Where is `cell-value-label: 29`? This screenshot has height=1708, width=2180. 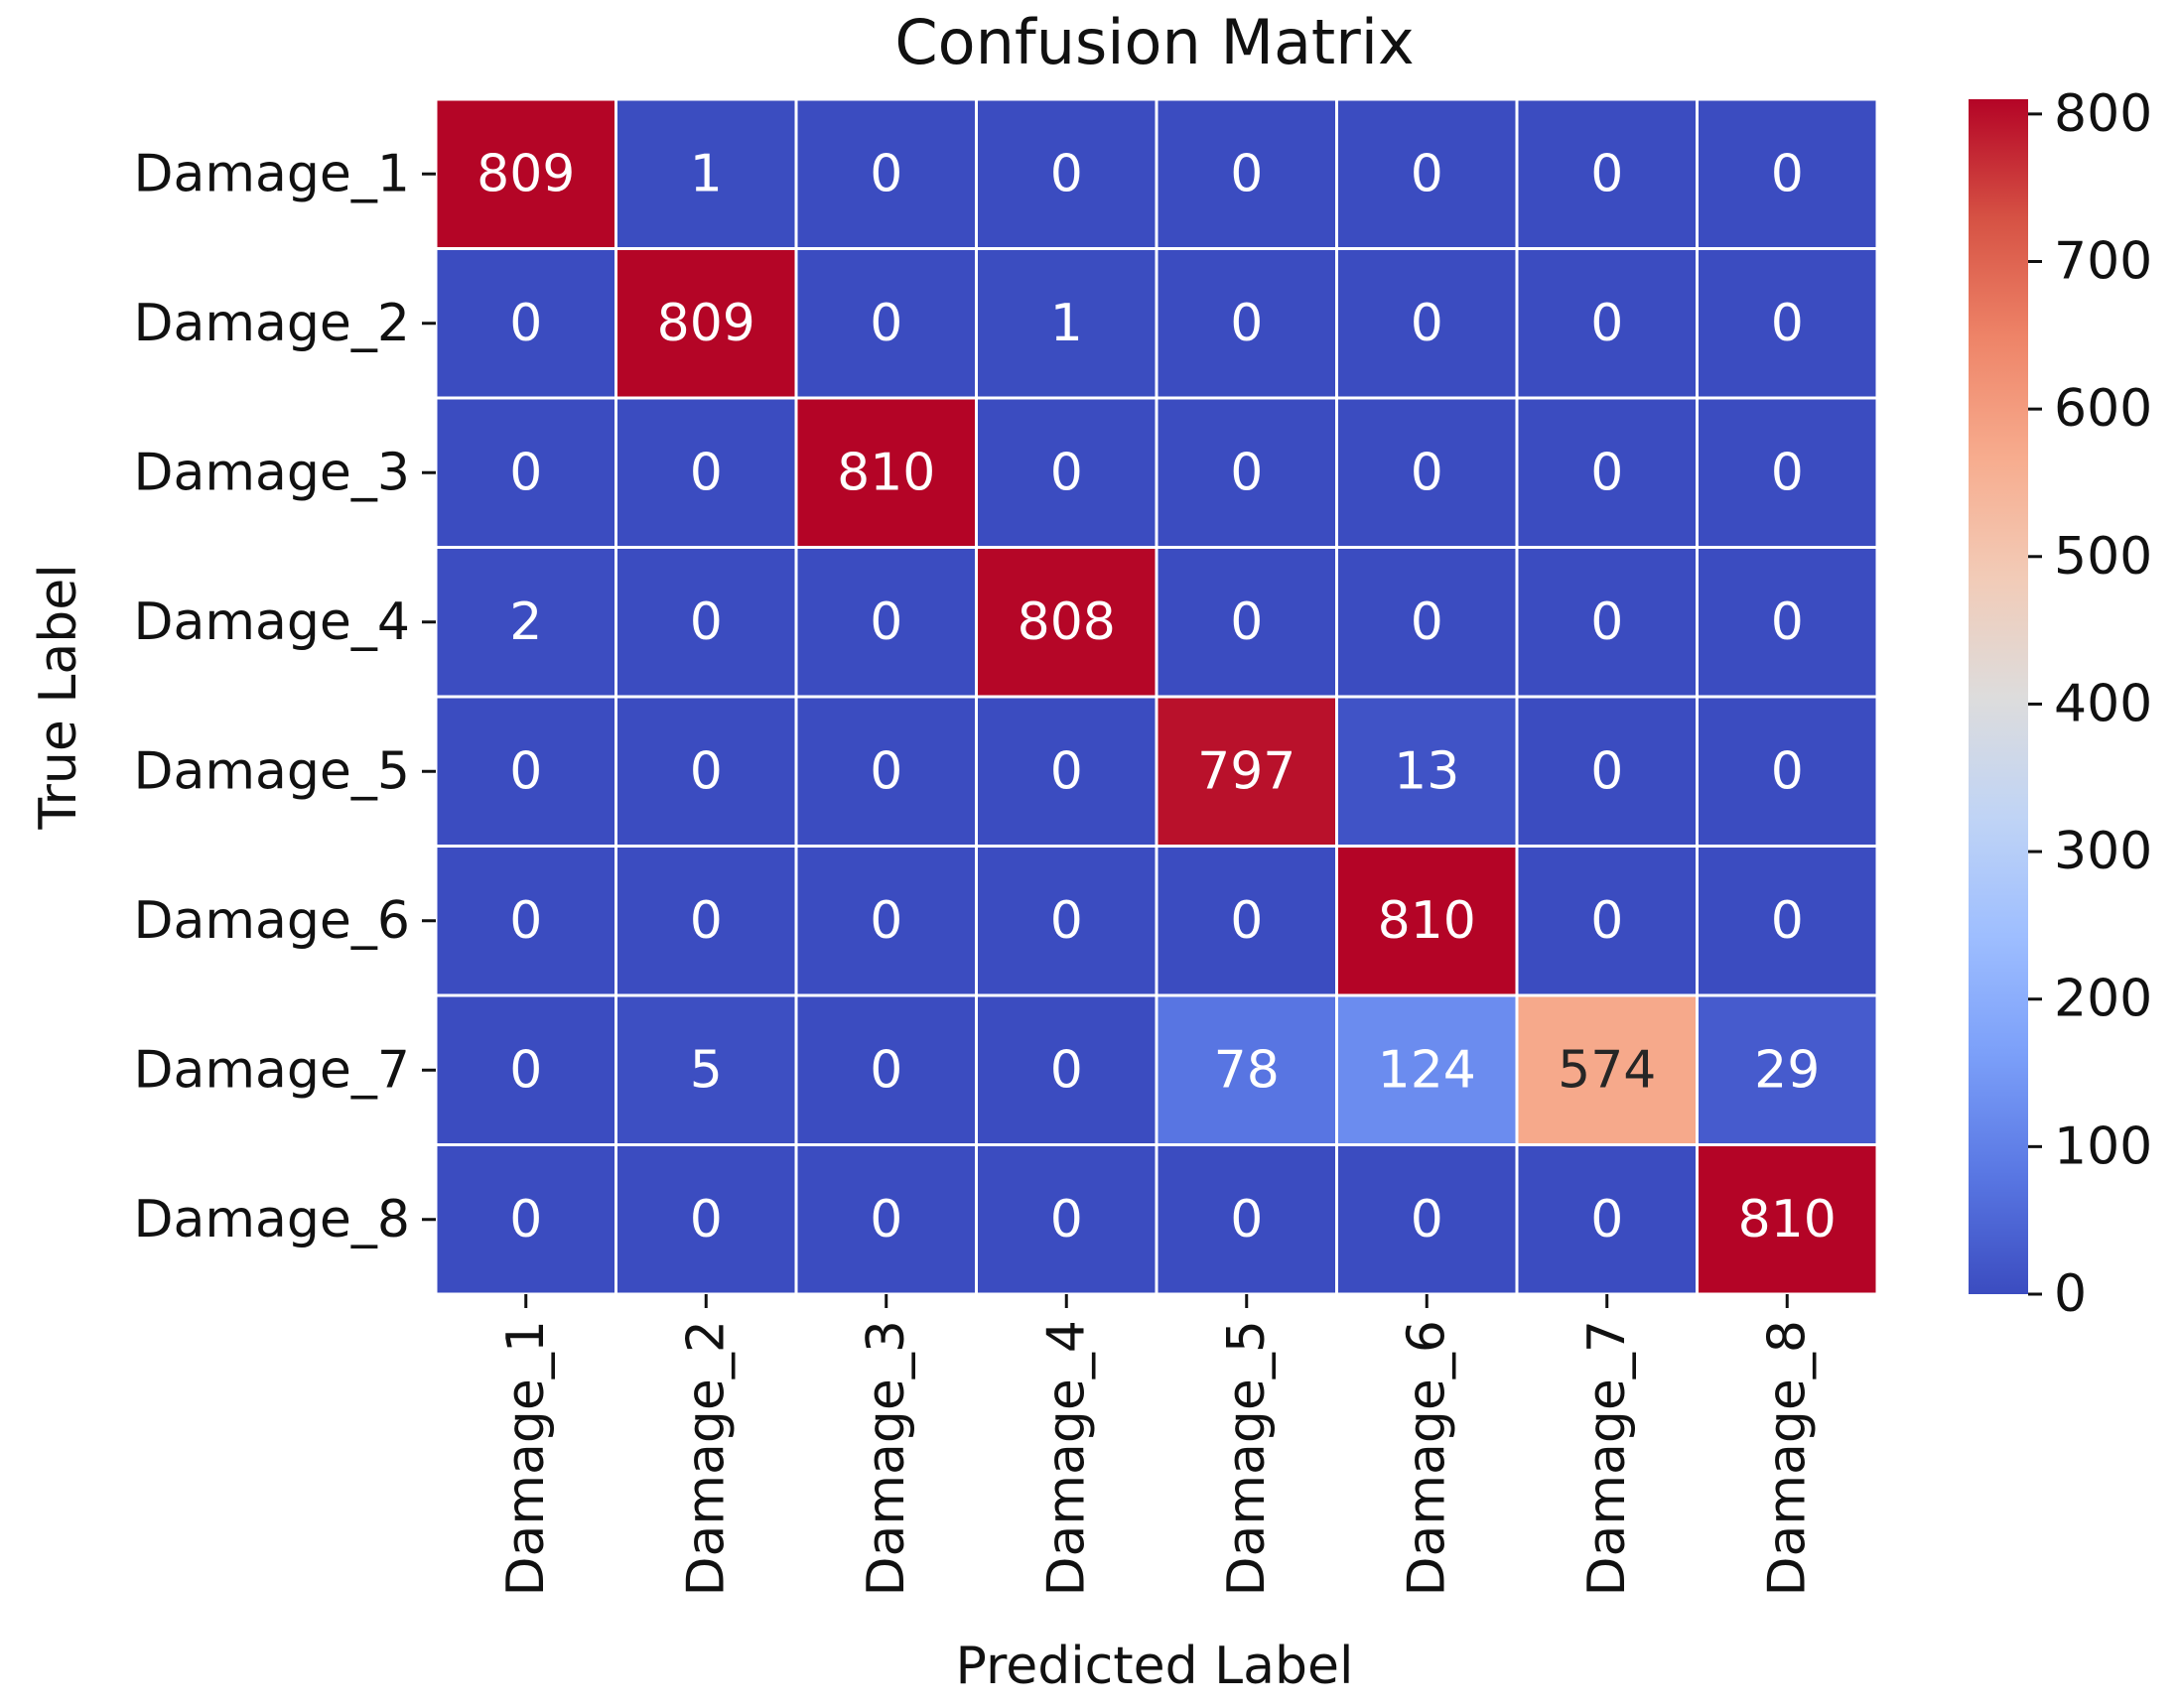
cell-value-label: 29 is located at coordinates (1787, 1070).